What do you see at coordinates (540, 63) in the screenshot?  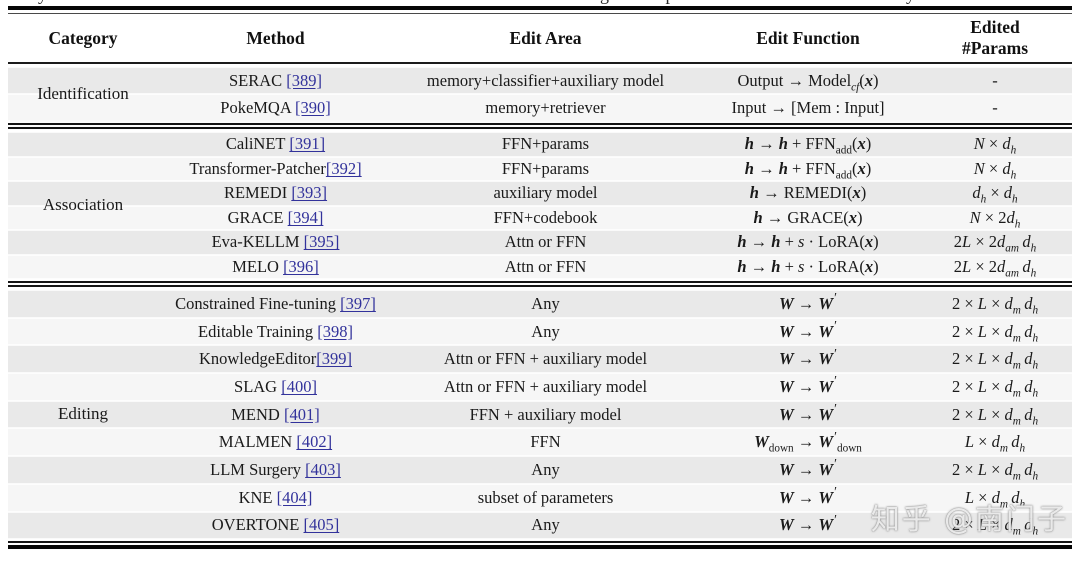 I see `header-rule` at bounding box center [540, 63].